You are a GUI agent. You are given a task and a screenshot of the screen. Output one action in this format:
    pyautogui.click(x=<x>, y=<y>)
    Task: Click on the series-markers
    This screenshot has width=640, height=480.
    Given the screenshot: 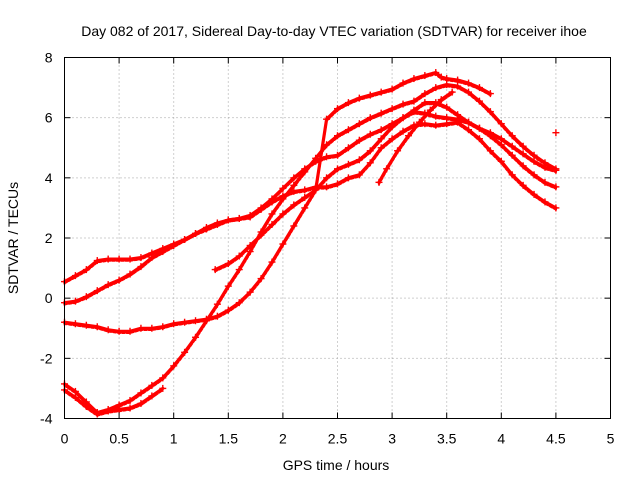 What is the action you would take?
    pyautogui.click(x=113, y=402)
    